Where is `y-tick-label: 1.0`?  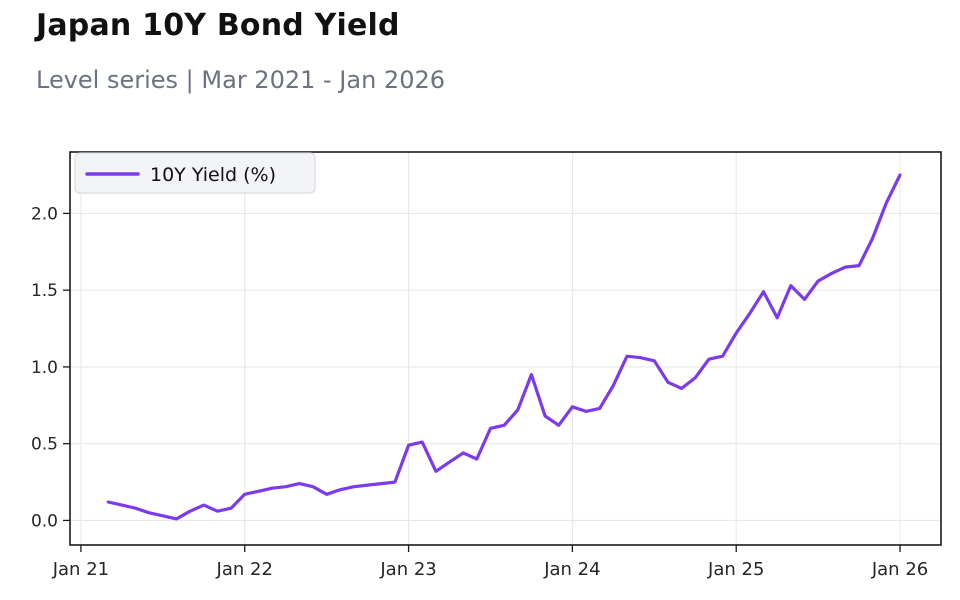 y-tick-label: 1.0 is located at coordinates (44, 368).